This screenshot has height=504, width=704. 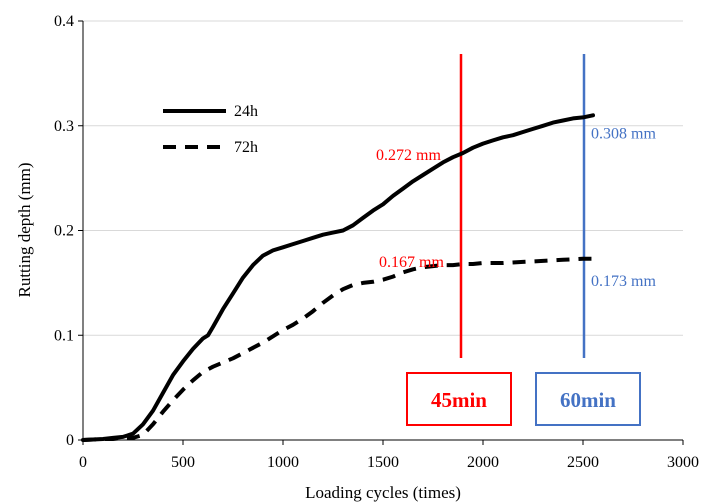 What do you see at coordinates (683, 462) in the screenshot?
I see `x-tick-label-6: 3000` at bounding box center [683, 462].